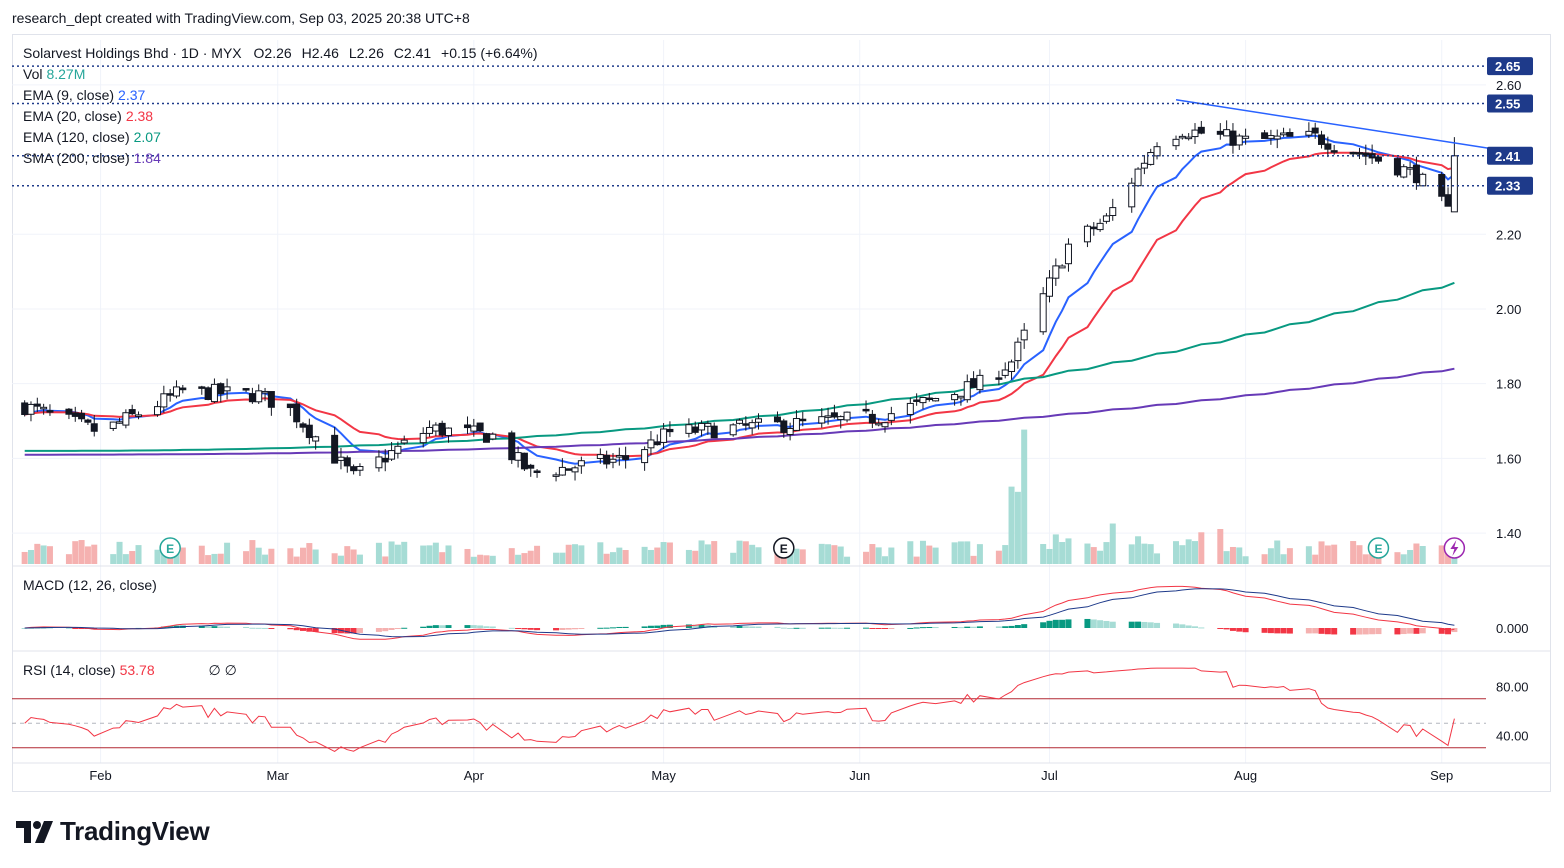 This screenshot has width=1564, height=868. Describe the element at coordinates (90, 585) in the screenshot. I see `macd-legend: MACD (12, 26, close)` at that location.